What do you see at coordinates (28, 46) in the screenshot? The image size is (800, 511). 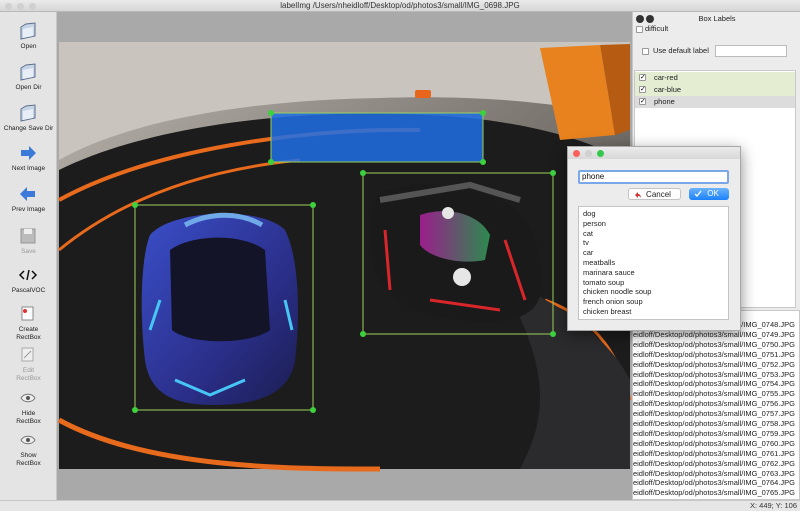 I see `tool-button-label: Open` at bounding box center [28, 46].